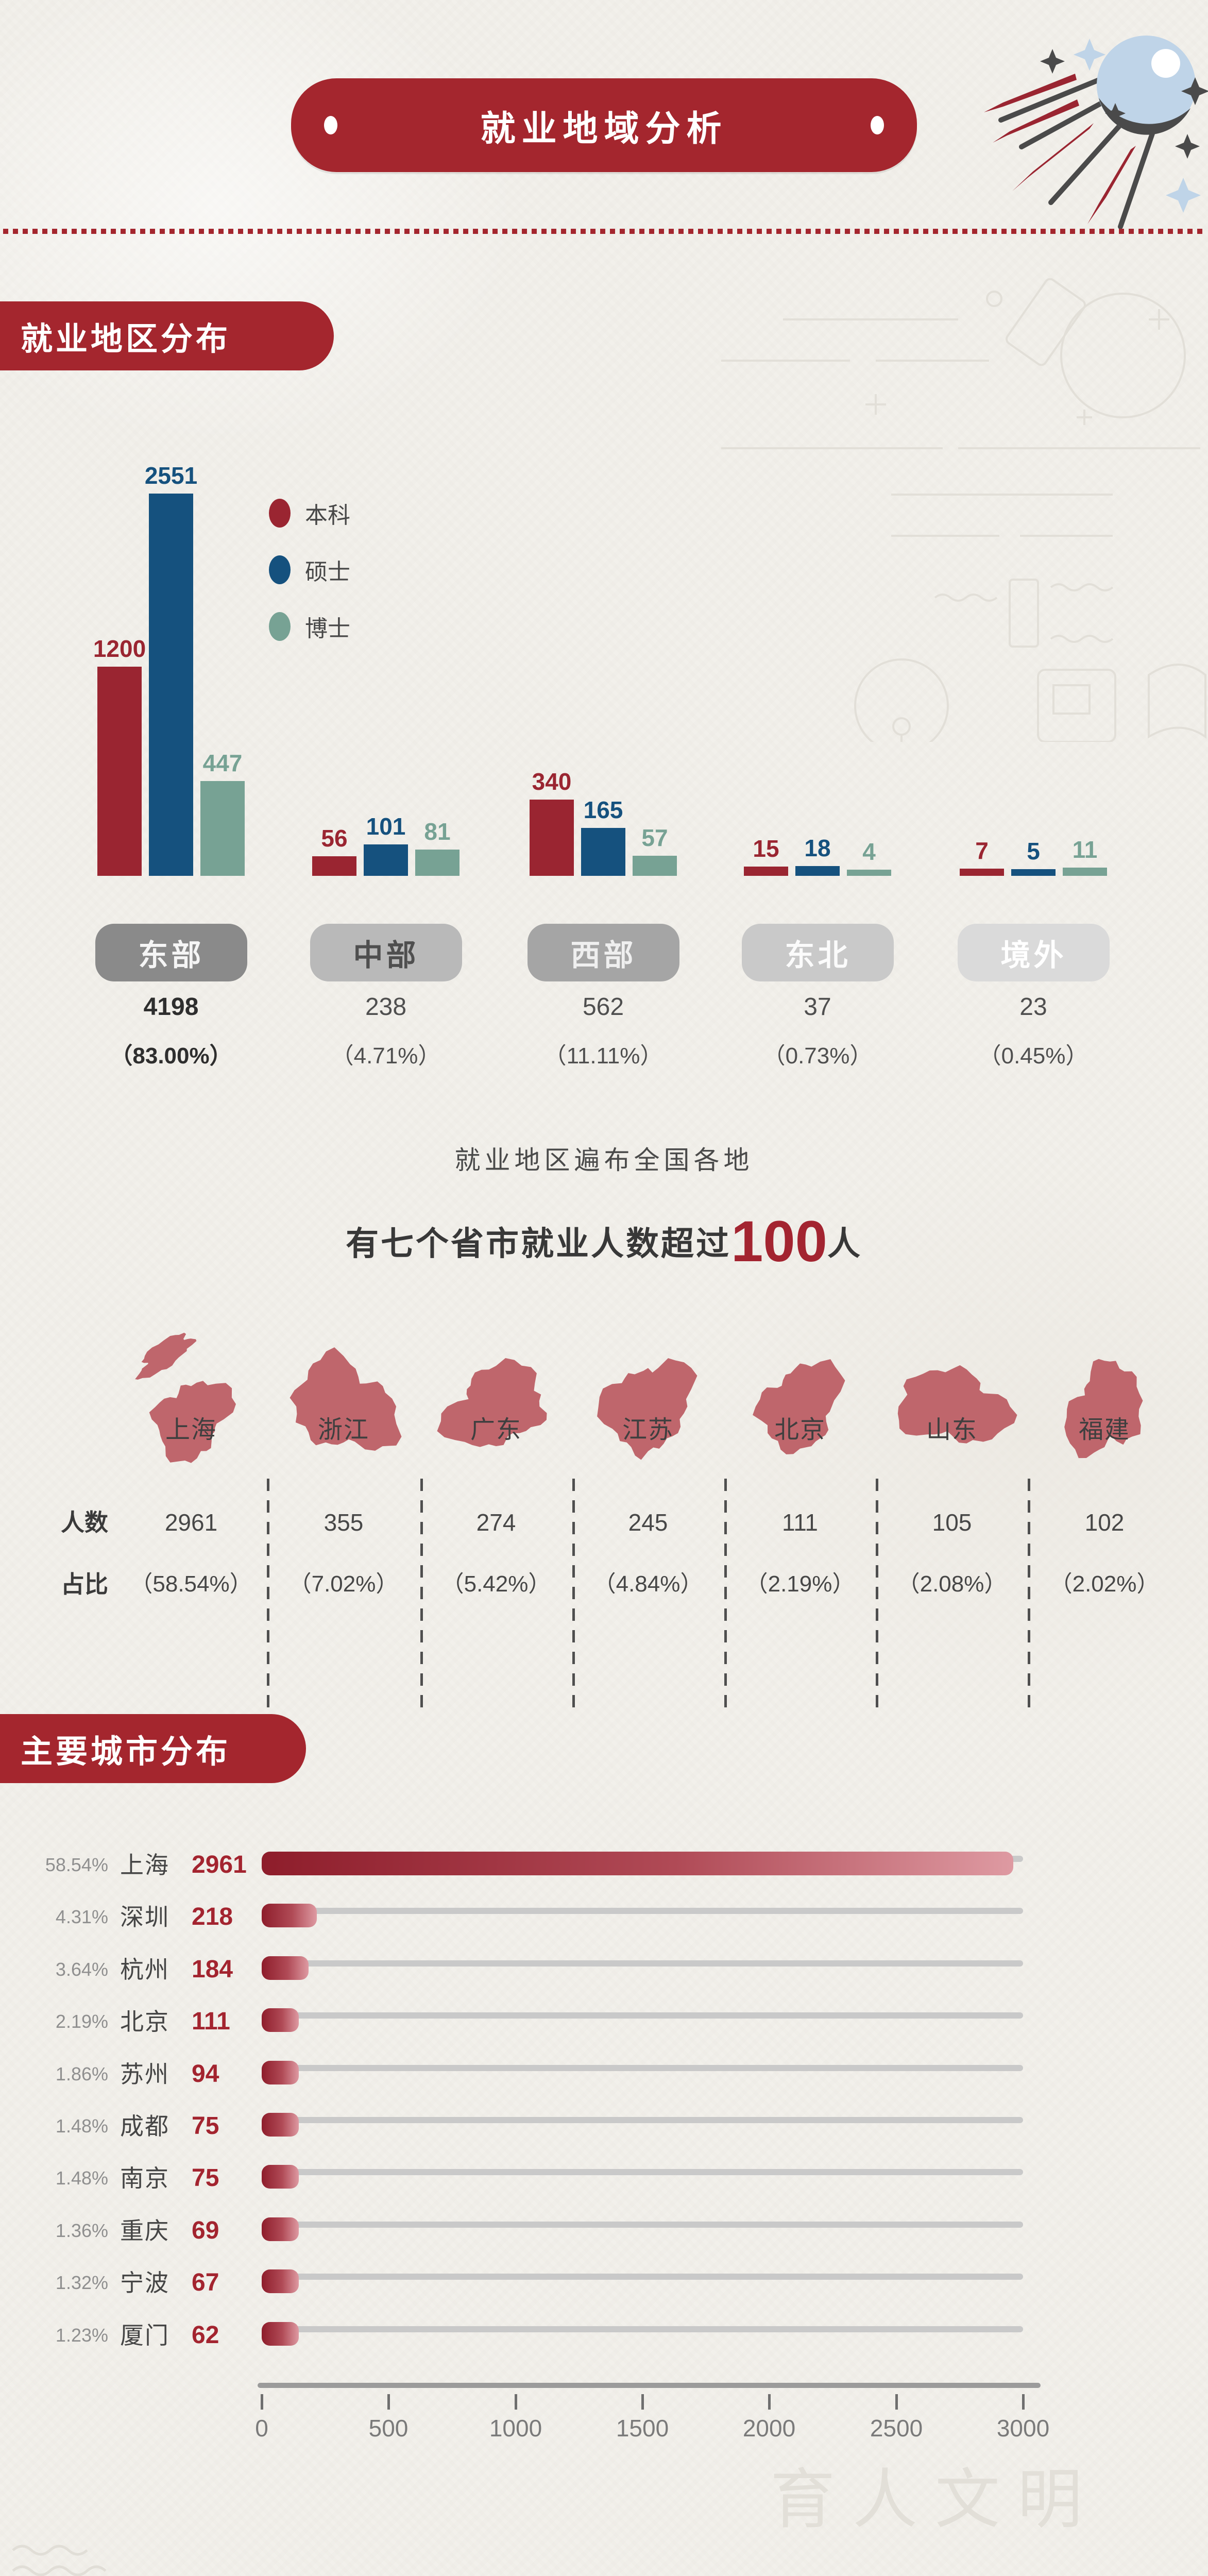 The image size is (1208, 2576). I want to click on bar-value-label: 165, so click(603, 809).